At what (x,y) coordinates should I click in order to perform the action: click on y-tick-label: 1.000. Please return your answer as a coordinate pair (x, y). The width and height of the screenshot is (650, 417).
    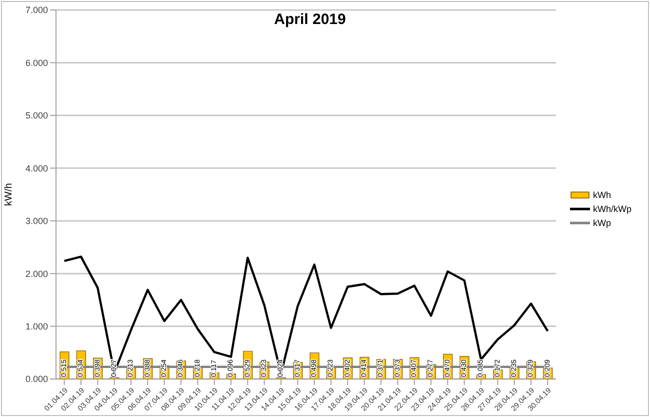
    Looking at the image, I should click on (36, 326).